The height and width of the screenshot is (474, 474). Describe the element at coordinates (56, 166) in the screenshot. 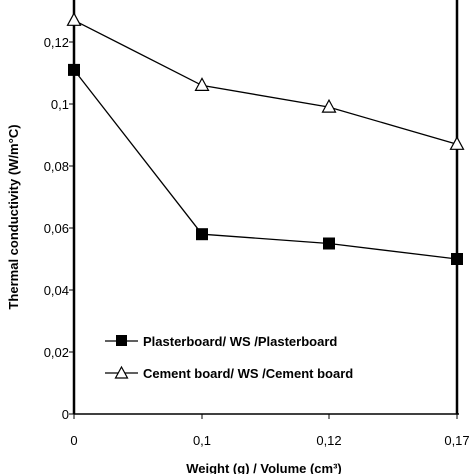

I see `y-tick-label: 0,08` at that location.